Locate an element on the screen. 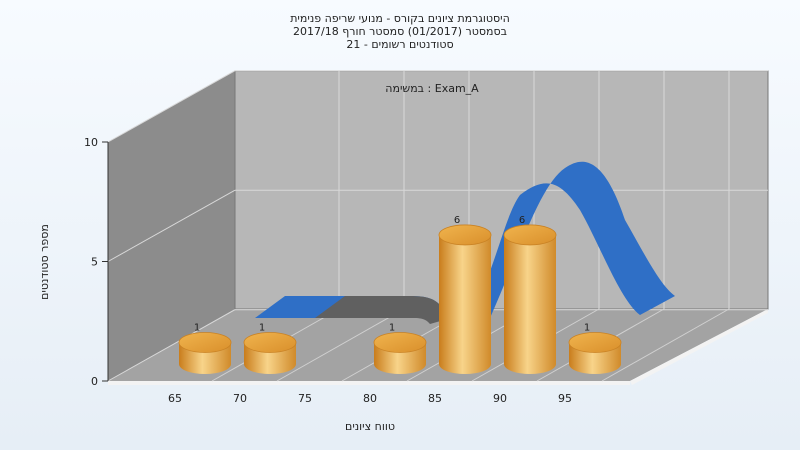 The image size is (800, 450). floor-front-edge is located at coordinates (369, 383).